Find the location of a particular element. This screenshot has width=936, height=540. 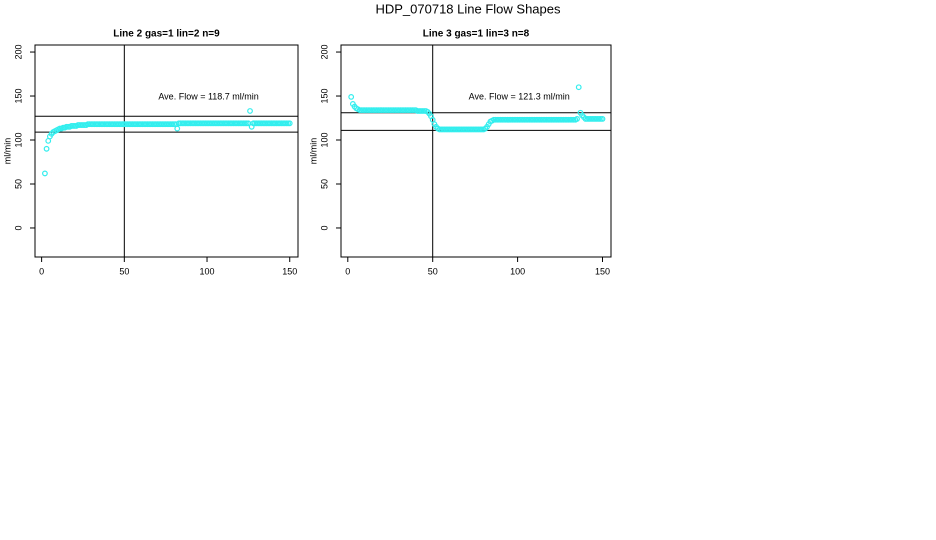

annotation: Ave. Flow = 121.3 ml/min is located at coordinates (519, 96).